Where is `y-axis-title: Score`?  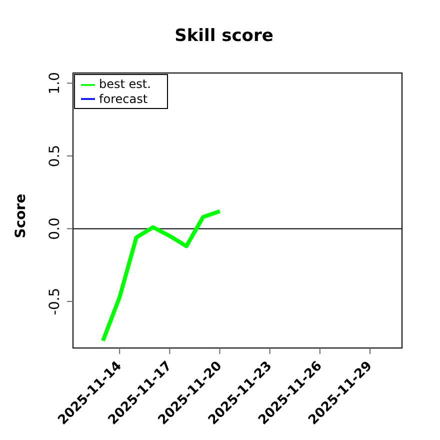 y-axis-title: Score is located at coordinates (21, 216).